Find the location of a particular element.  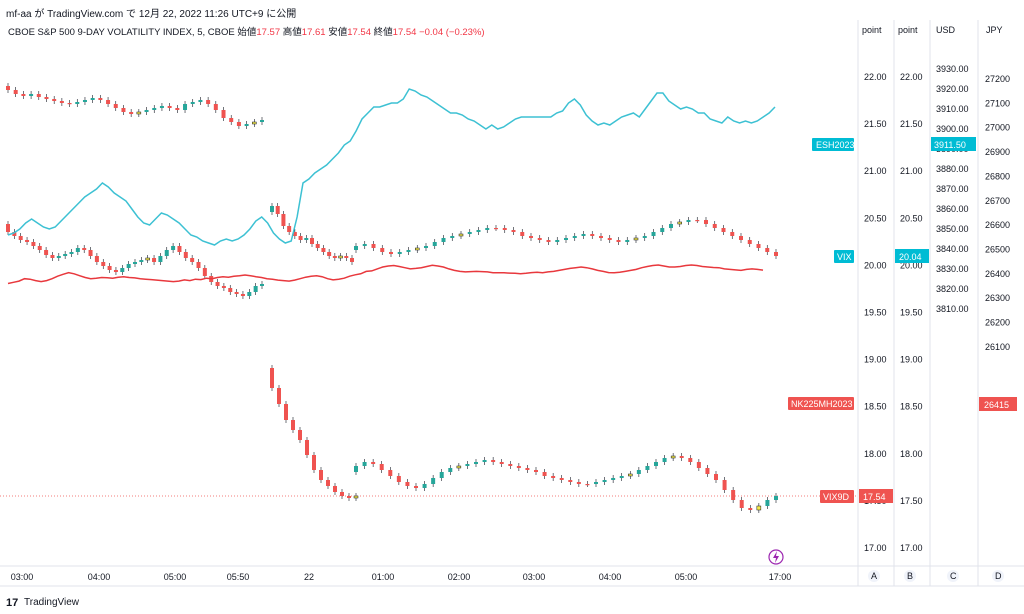

nk-series-tag: NK225MH2023 is located at coordinates (821, 403).